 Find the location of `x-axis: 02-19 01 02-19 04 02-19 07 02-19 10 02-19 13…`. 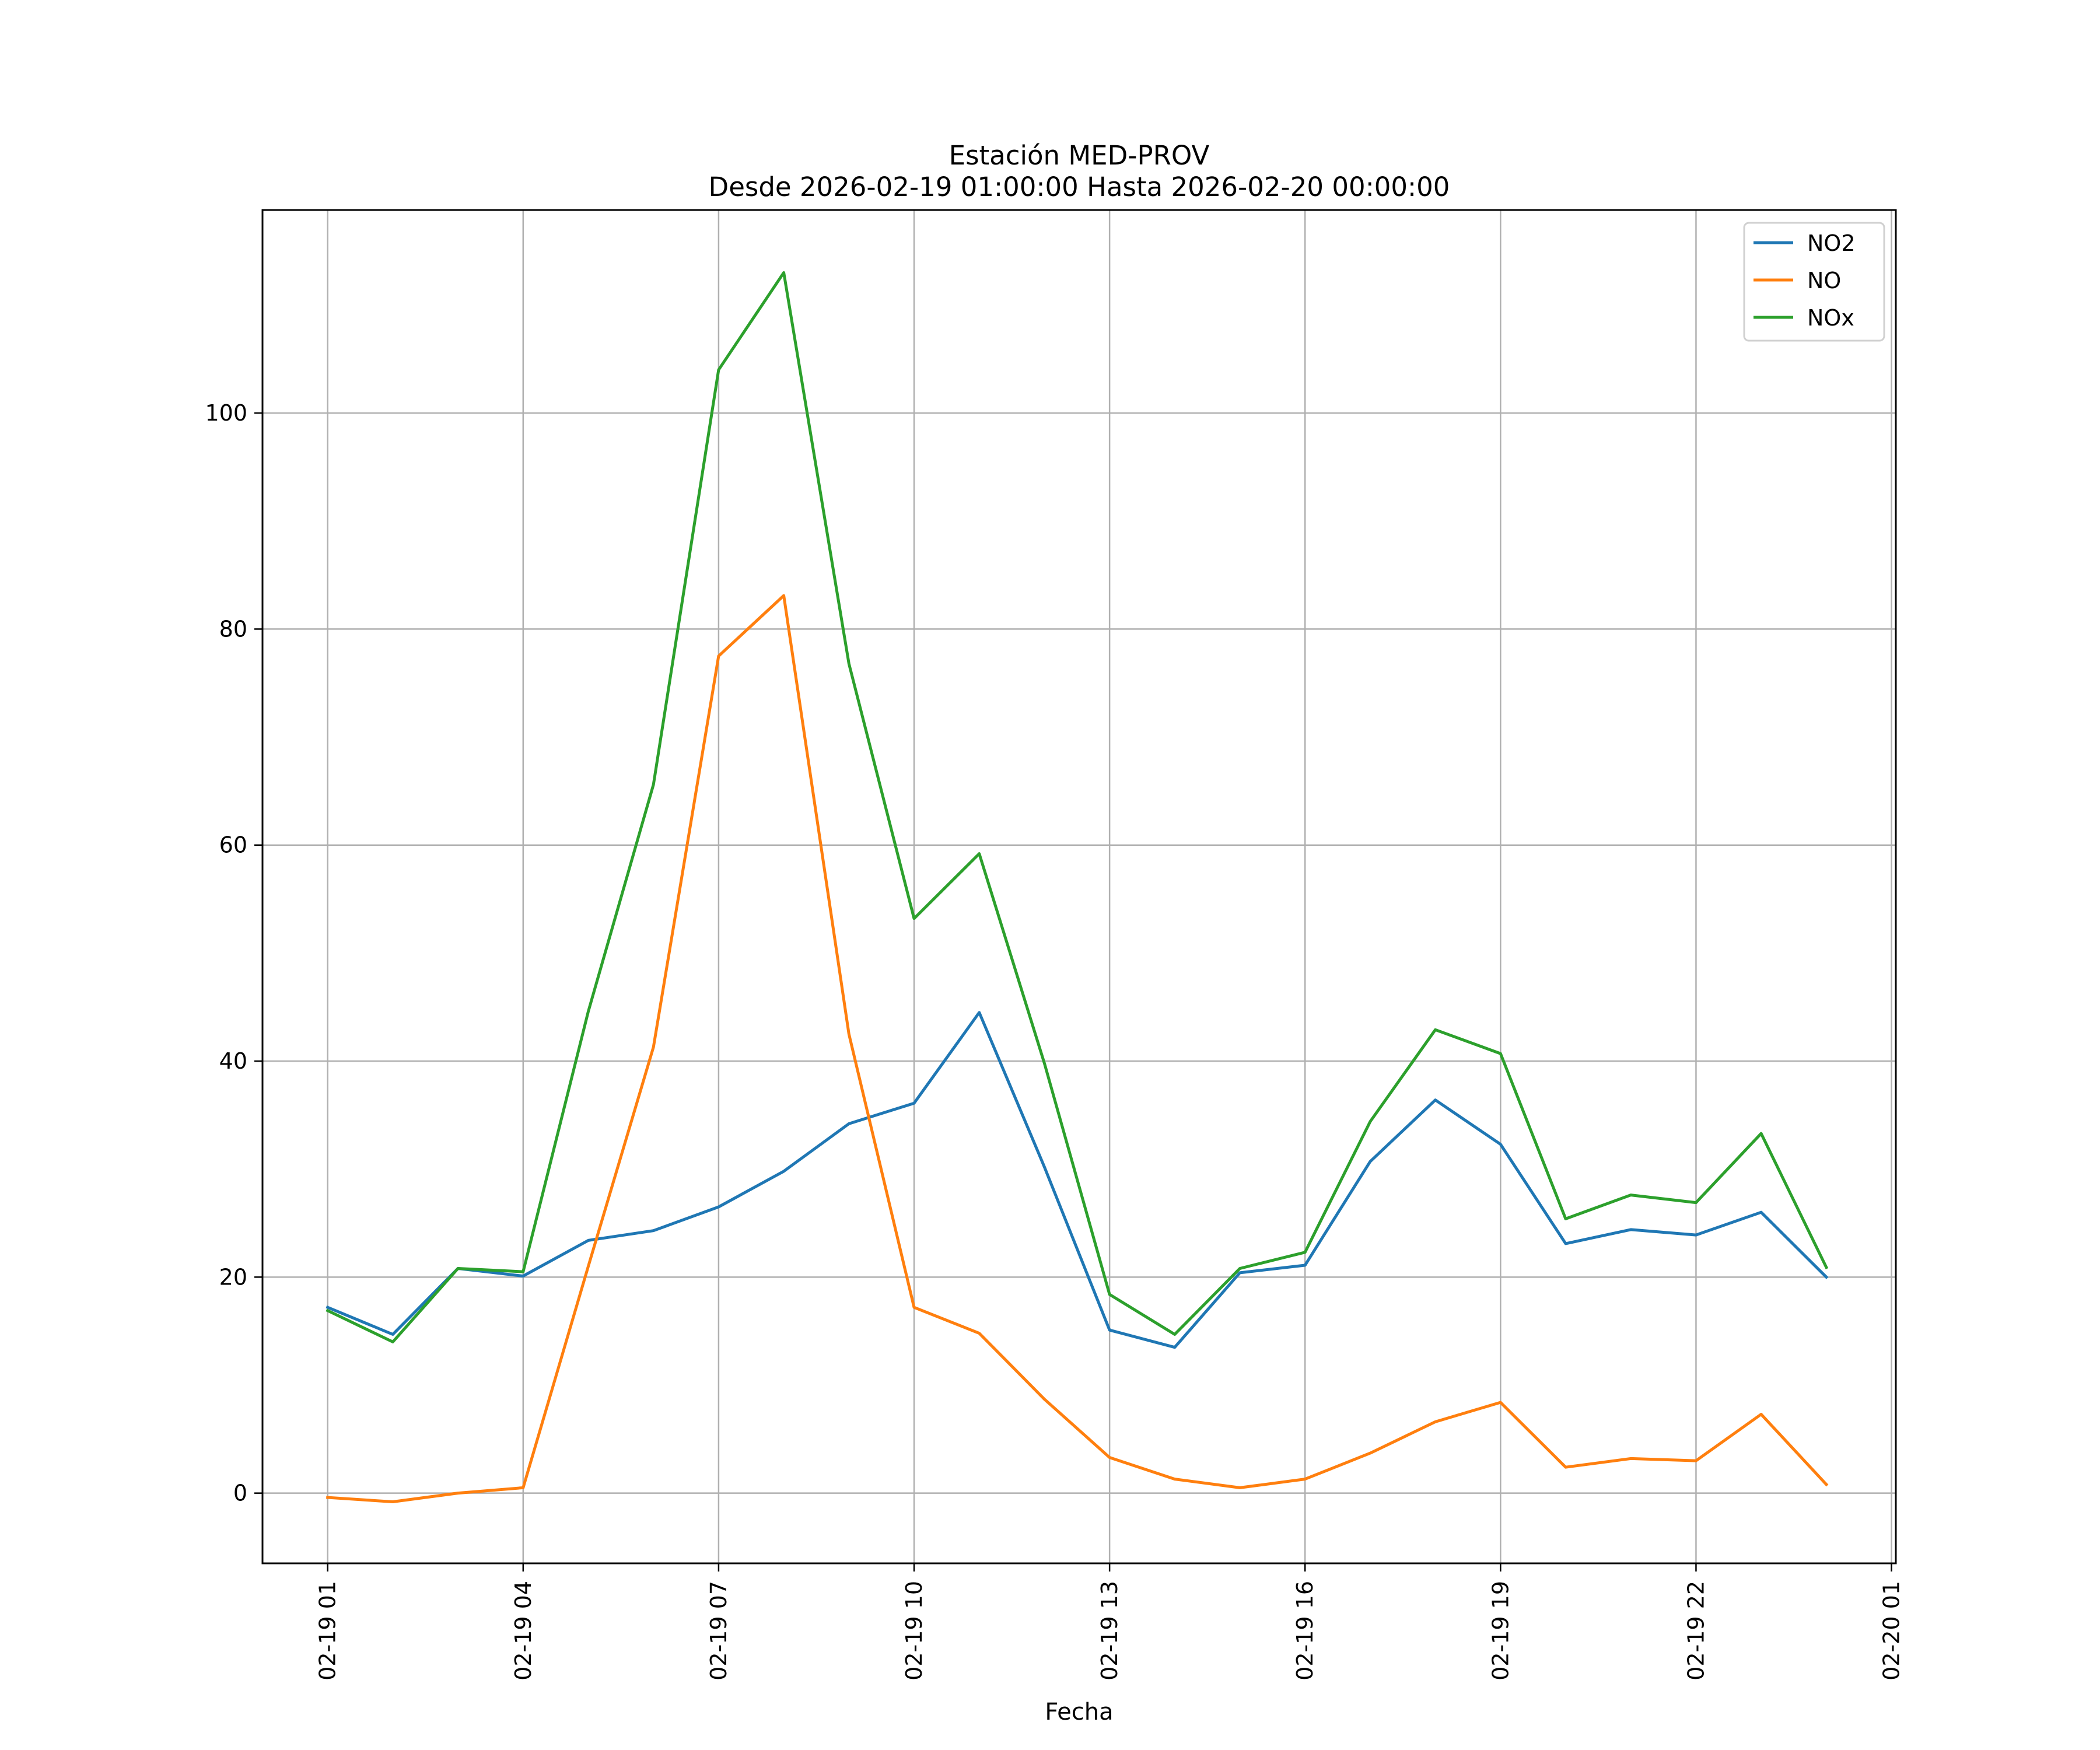

x-axis: 02-19 01 02-19 04 02-19 07 02-19 10 02-19 13… is located at coordinates (1110, 1622).